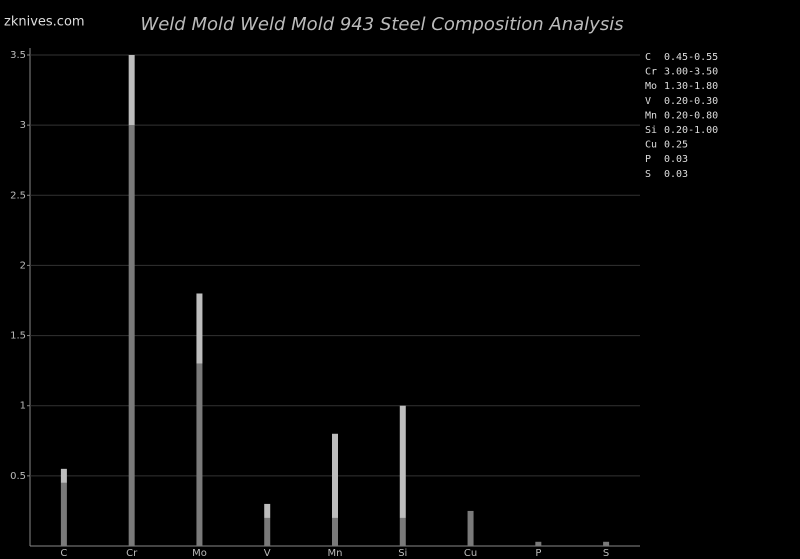 The width and height of the screenshot is (800, 559). What do you see at coordinates (651, 145) in the screenshot?
I see `spec-element: Cu` at bounding box center [651, 145].